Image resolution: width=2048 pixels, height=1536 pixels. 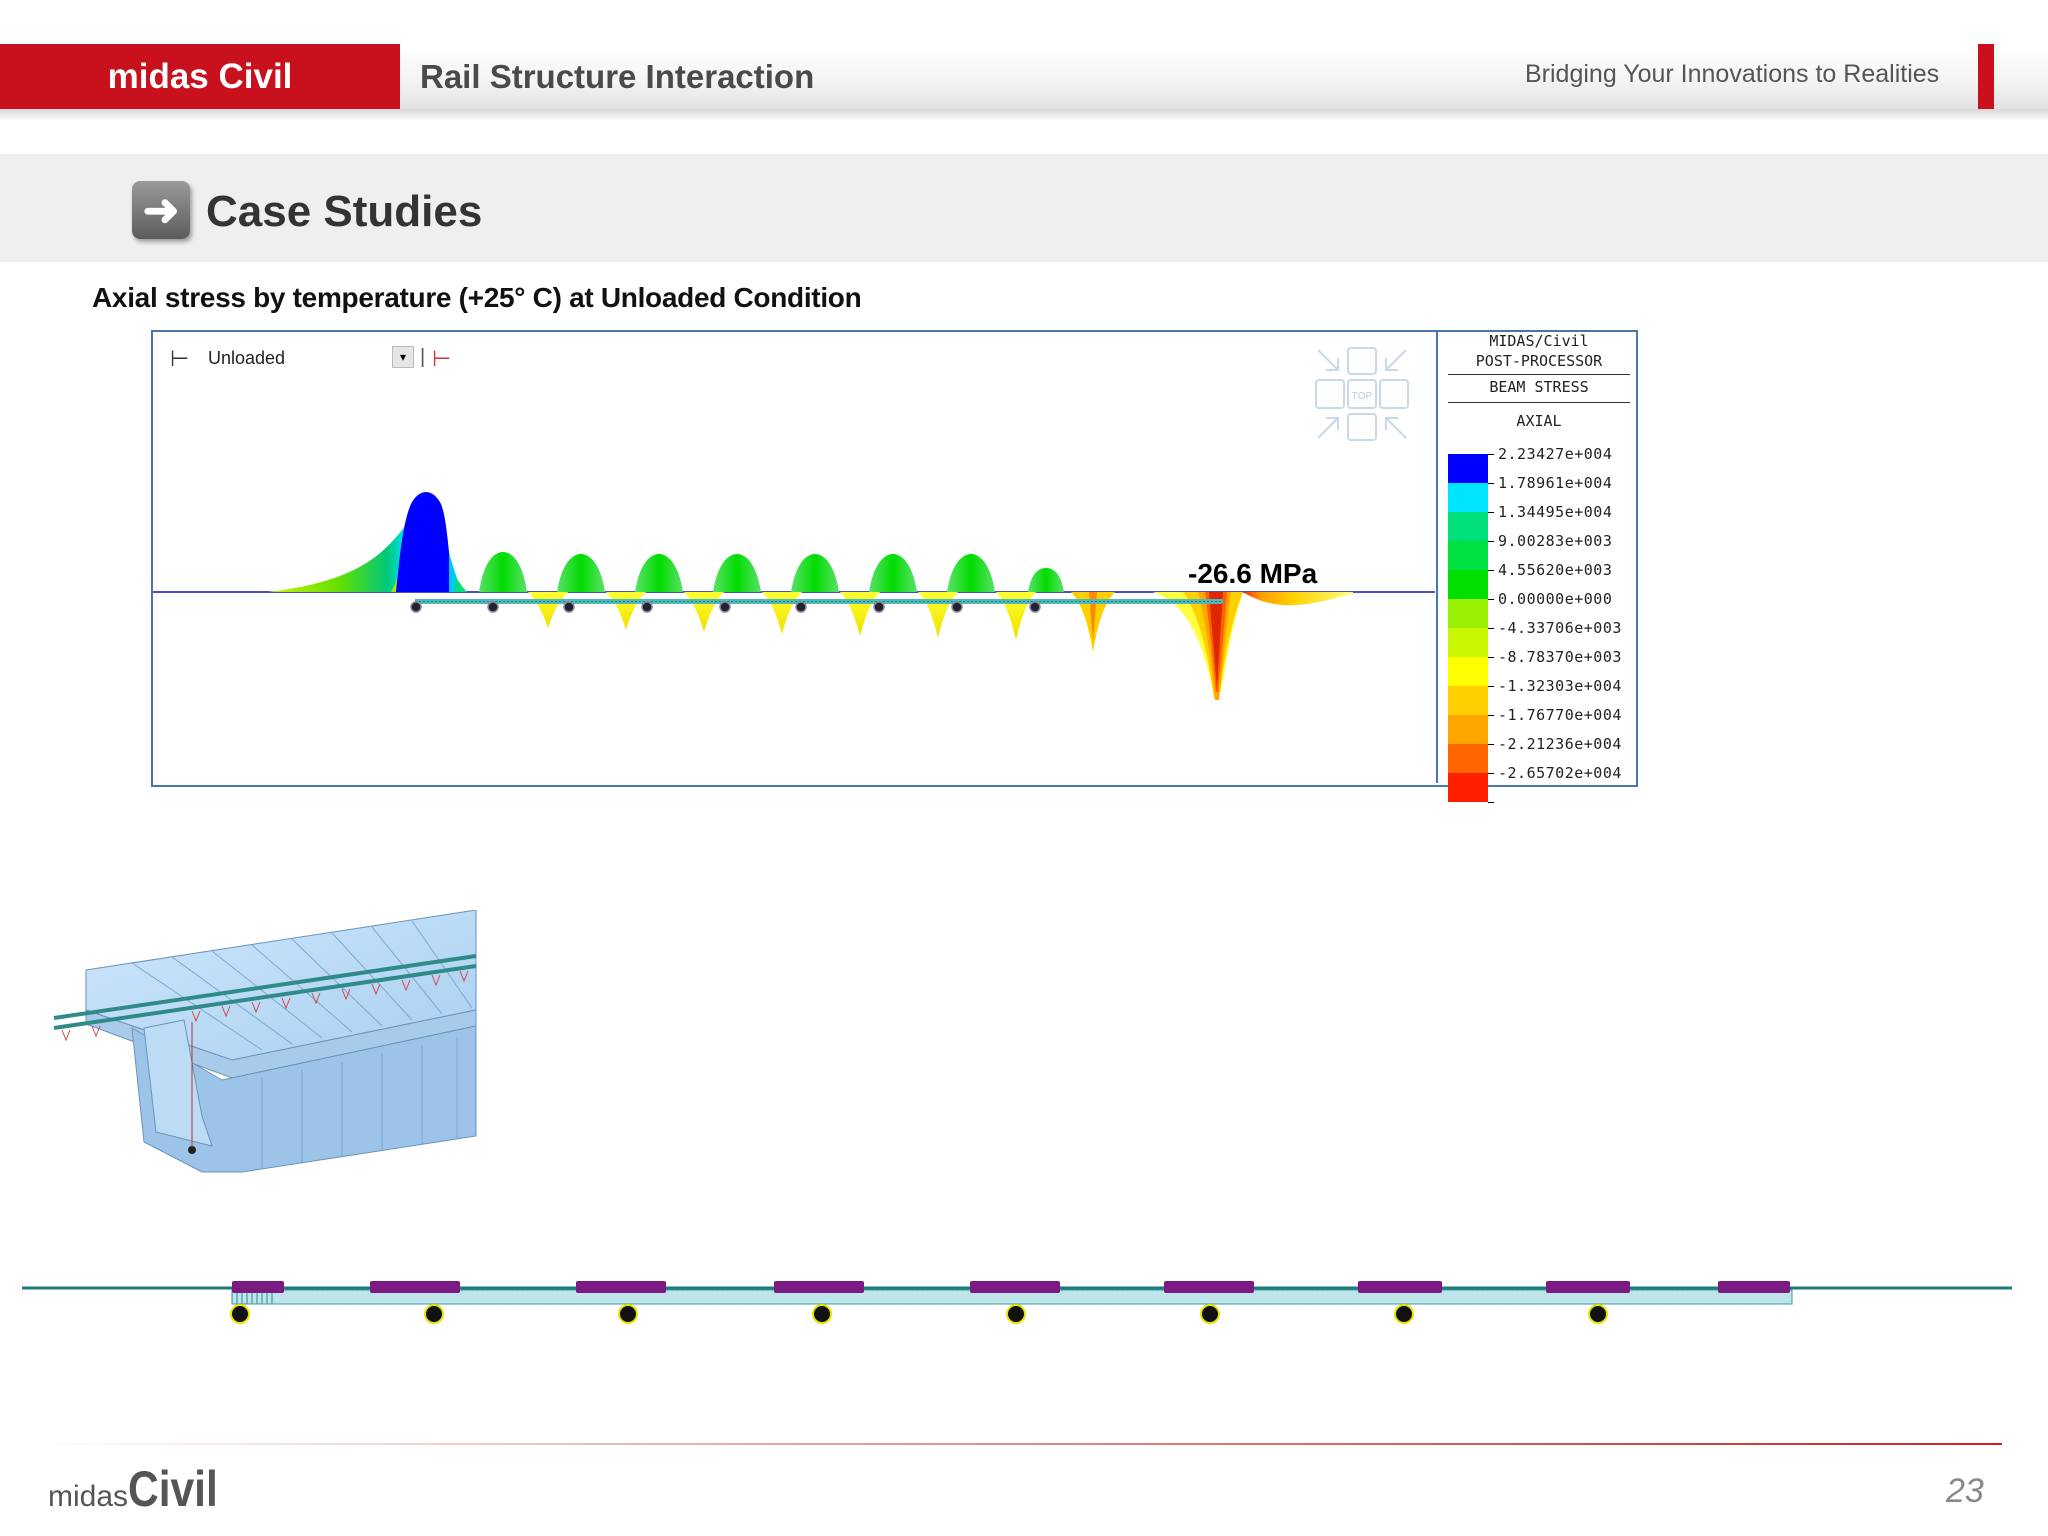 I want to click on footer-logo-civil: Civil, so click(x=173, y=1489).